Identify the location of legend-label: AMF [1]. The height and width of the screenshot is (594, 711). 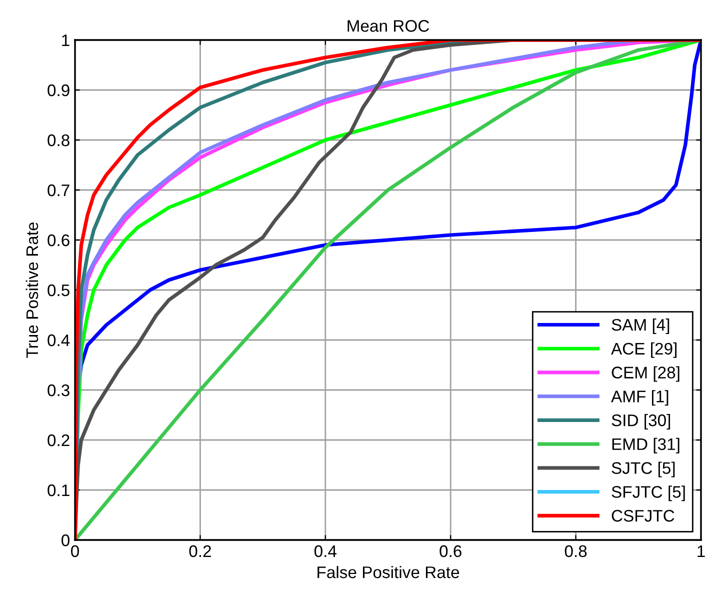
(639, 398).